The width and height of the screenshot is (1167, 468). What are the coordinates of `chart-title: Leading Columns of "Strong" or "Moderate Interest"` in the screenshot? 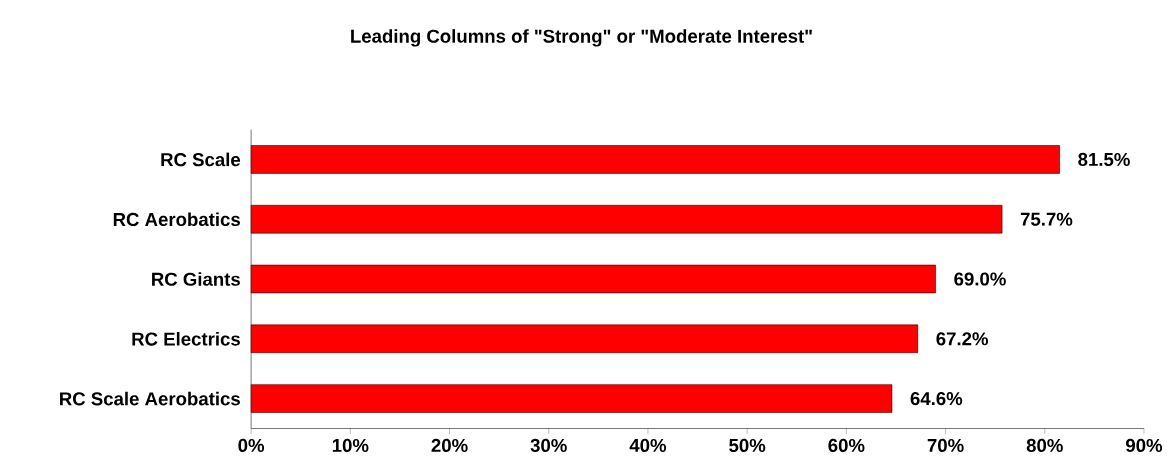 It's located at (581, 37).